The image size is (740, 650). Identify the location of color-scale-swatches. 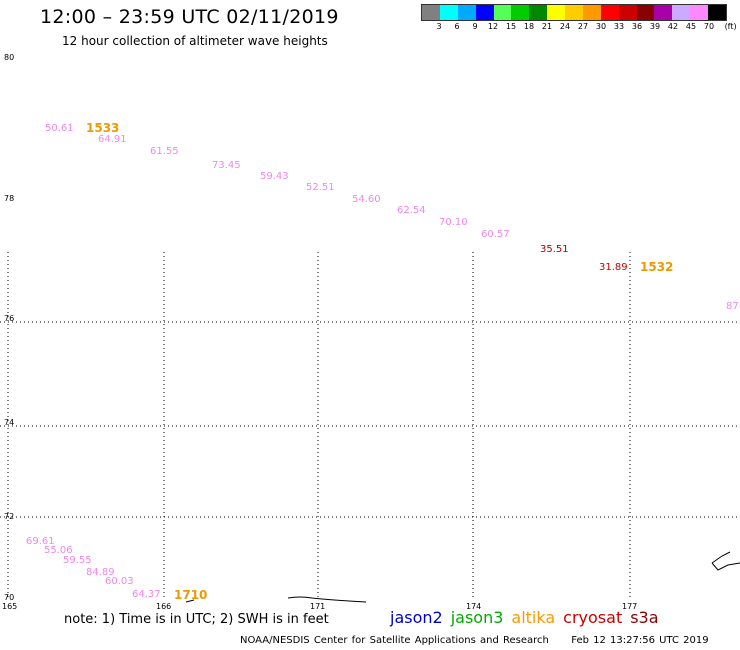
(574, 12).